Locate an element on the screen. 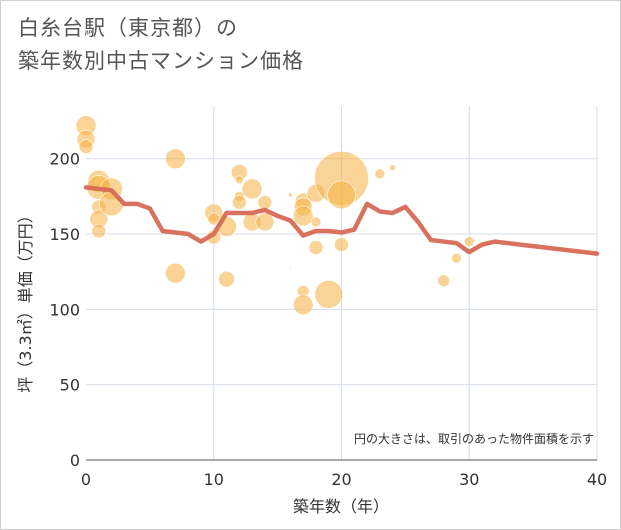  trend-line is located at coordinates (341, 220).